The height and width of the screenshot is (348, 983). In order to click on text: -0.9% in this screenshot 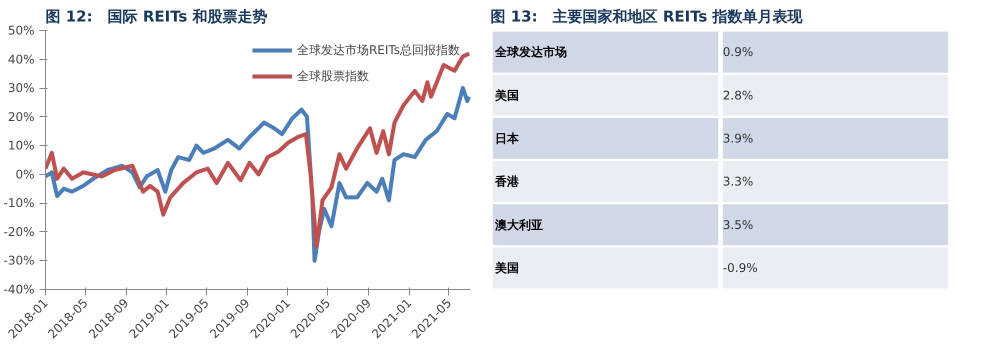, I will do `click(740, 267)`.